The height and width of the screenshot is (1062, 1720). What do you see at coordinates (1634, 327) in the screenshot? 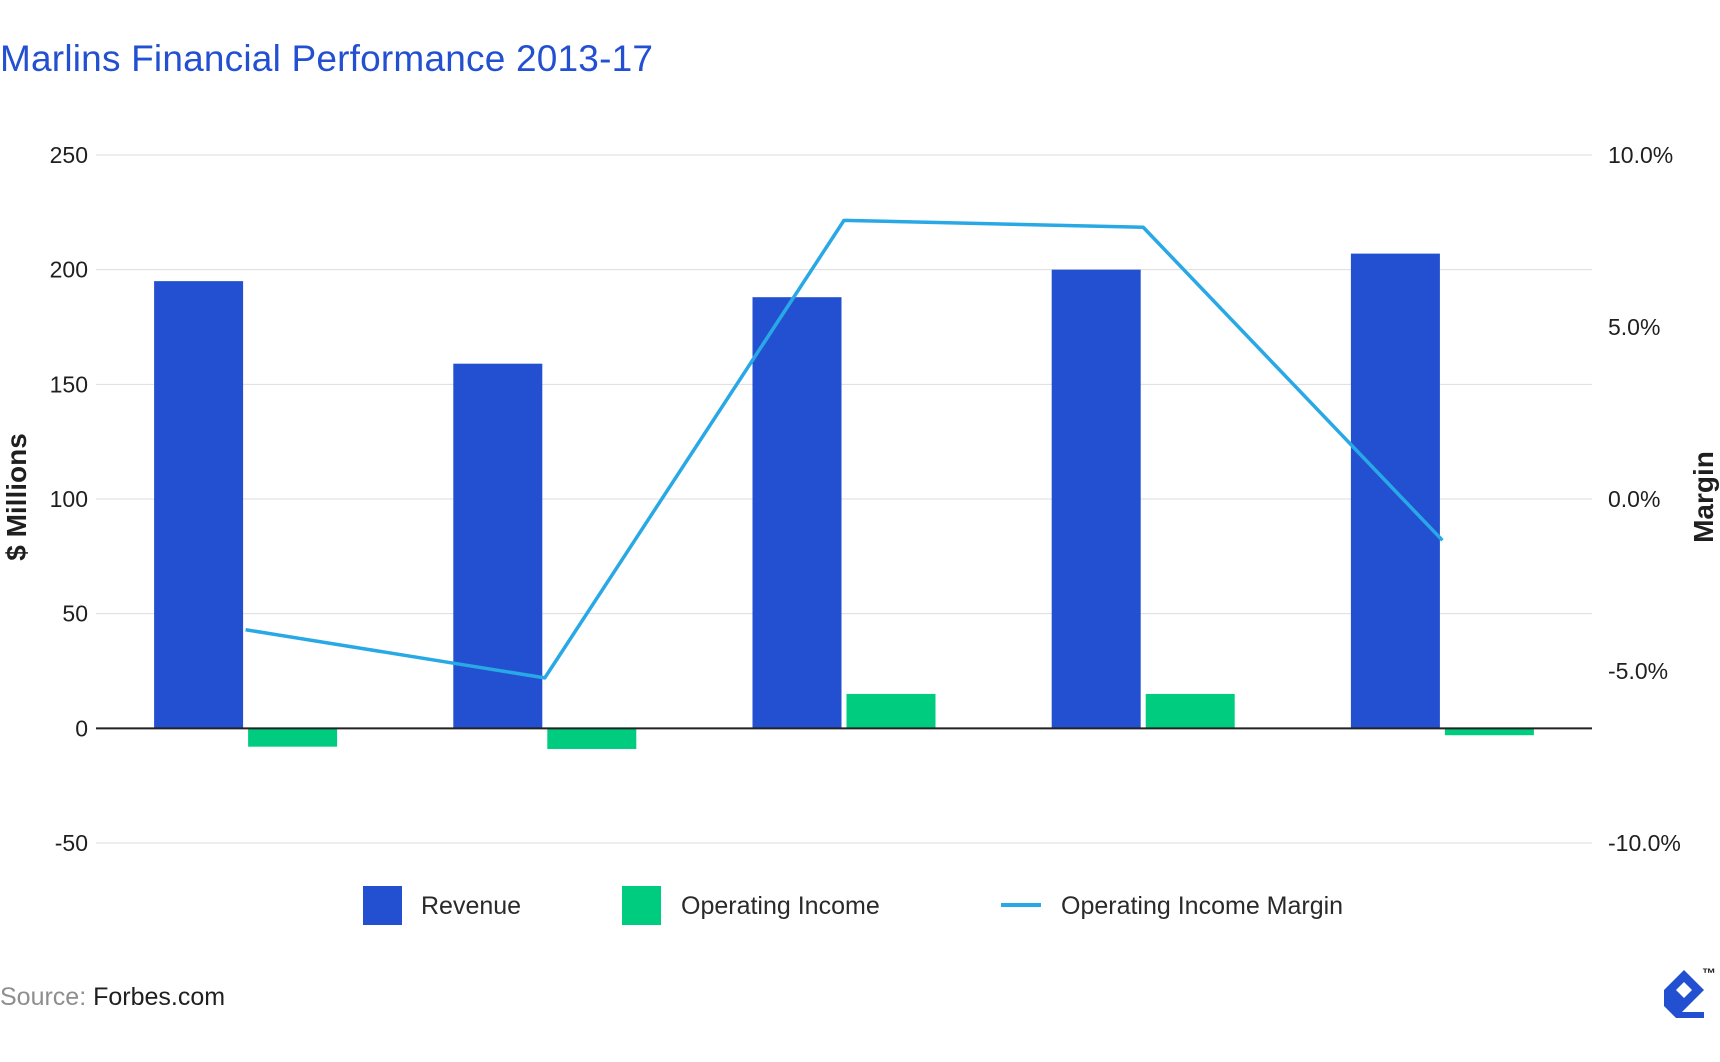
I see `y2-tick-label: 5.0%` at bounding box center [1634, 327].